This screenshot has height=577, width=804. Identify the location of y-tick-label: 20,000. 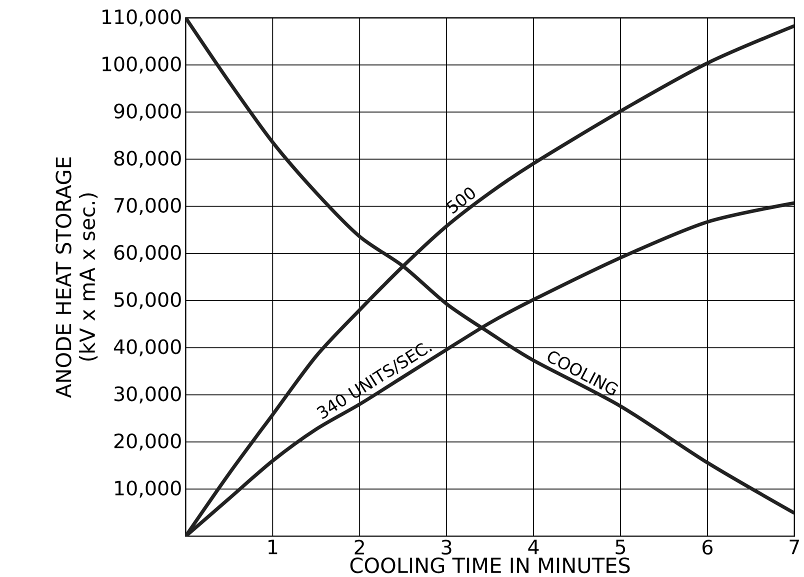
(147, 442).